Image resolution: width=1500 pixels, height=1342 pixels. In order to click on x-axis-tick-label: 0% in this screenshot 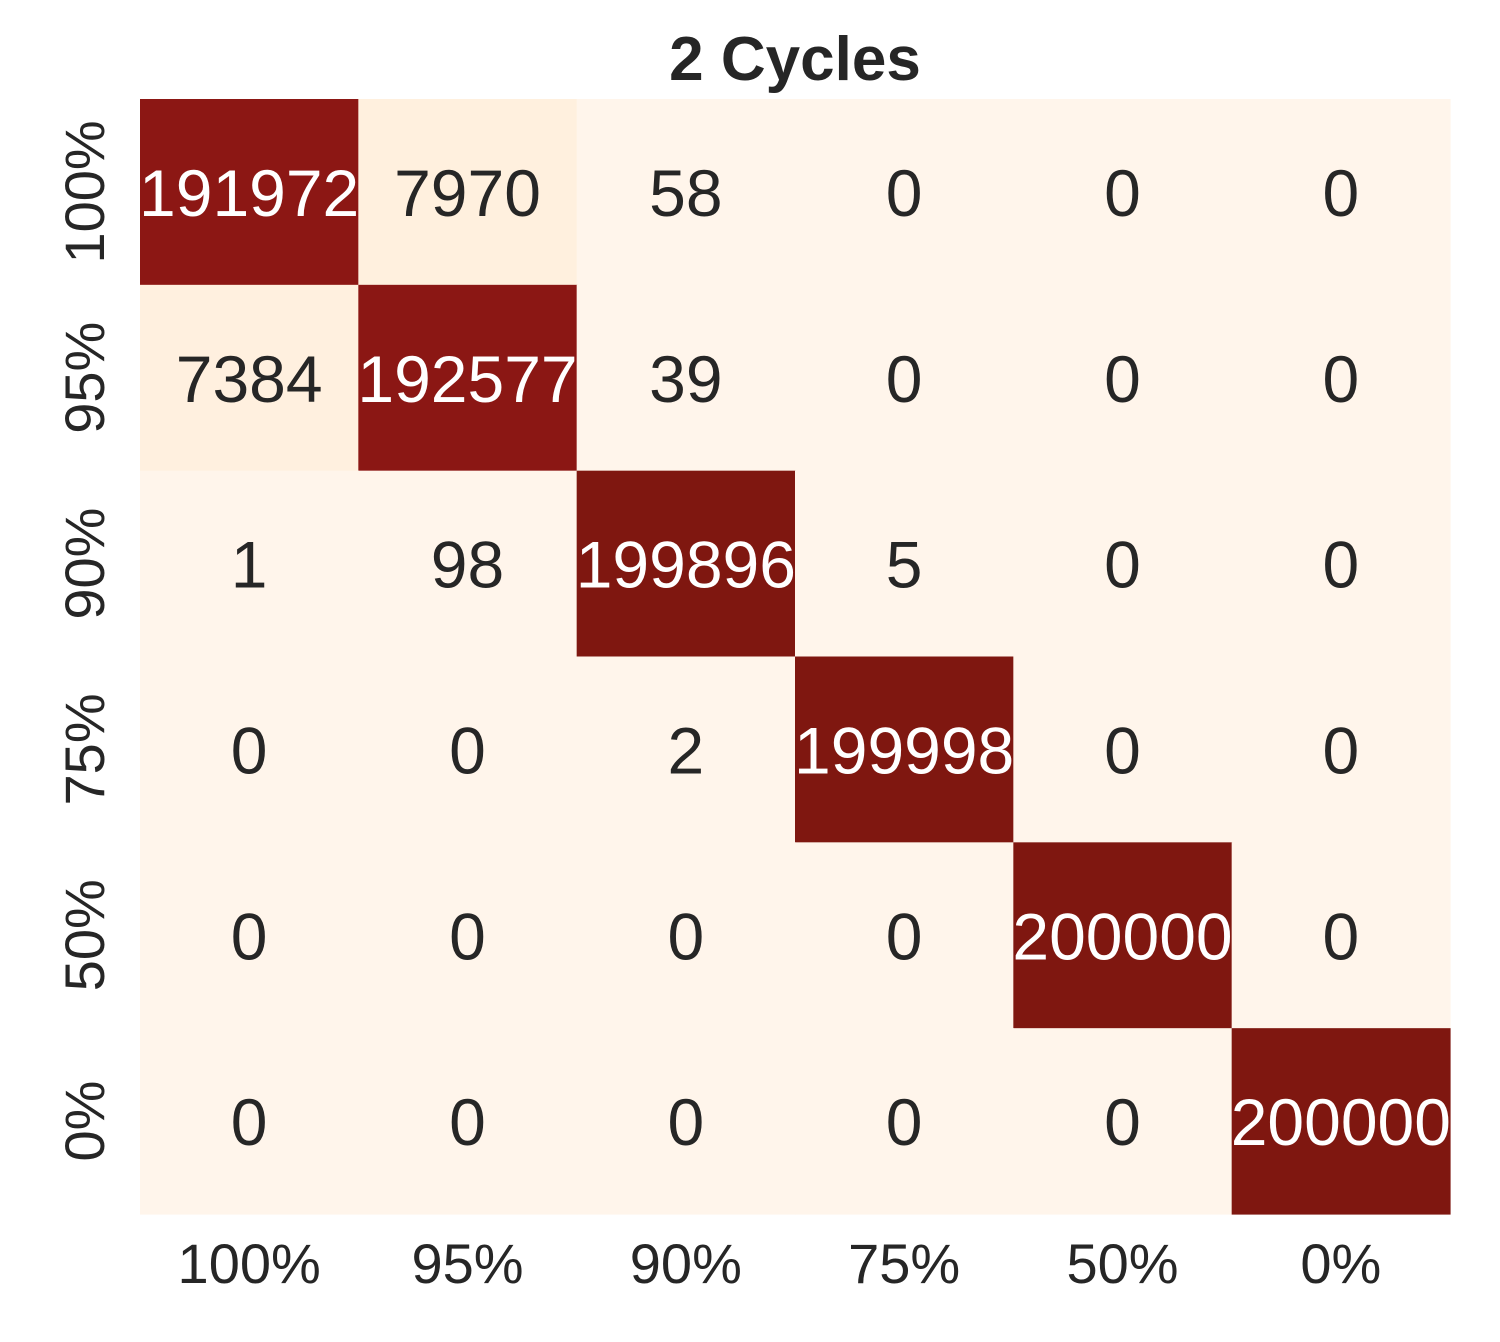, I will do `click(1340, 1263)`.